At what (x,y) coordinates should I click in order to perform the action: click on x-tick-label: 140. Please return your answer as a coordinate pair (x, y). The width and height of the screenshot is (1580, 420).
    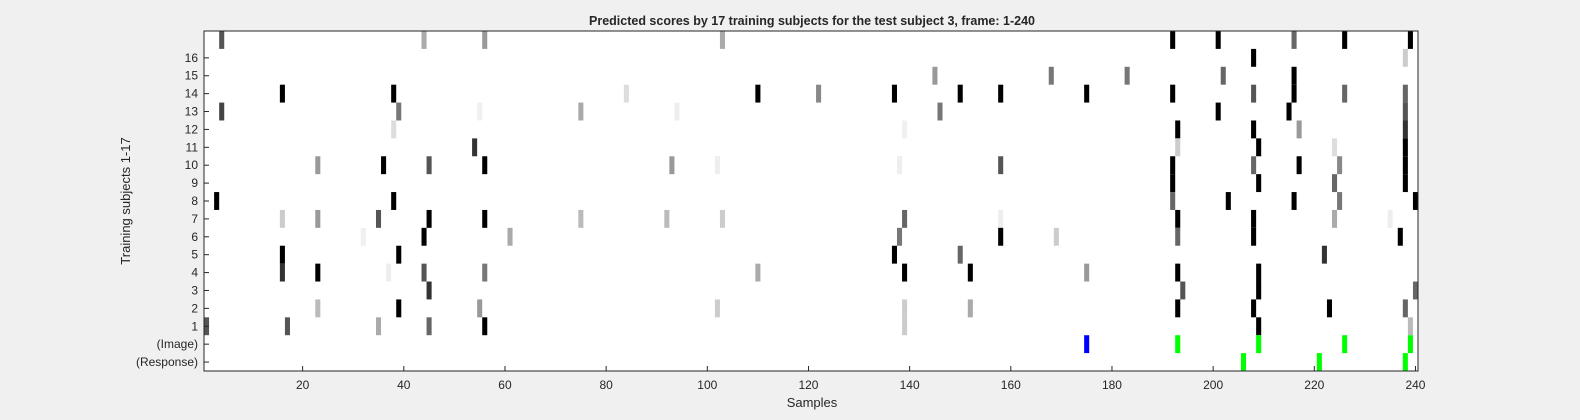
    Looking at the image, I should click on (910, 385).